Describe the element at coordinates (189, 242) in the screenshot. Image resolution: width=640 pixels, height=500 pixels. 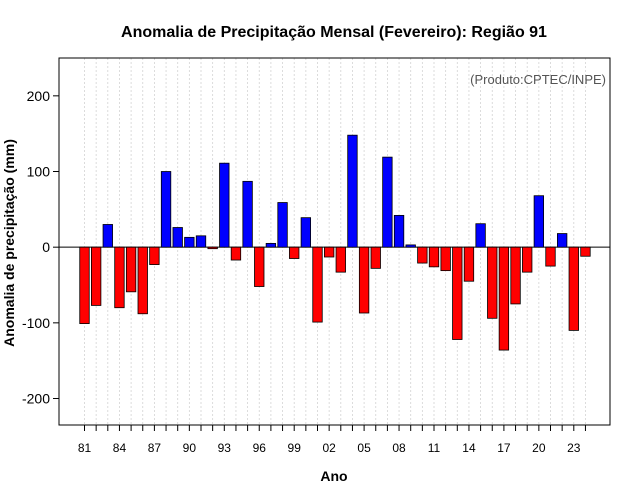
I see `bar-1990` at that location.